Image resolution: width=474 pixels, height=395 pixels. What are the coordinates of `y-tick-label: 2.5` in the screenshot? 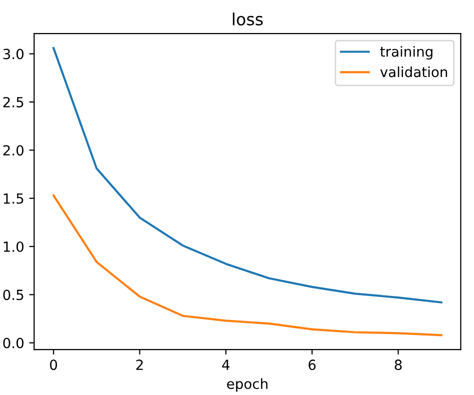 It's located at (13, 102).